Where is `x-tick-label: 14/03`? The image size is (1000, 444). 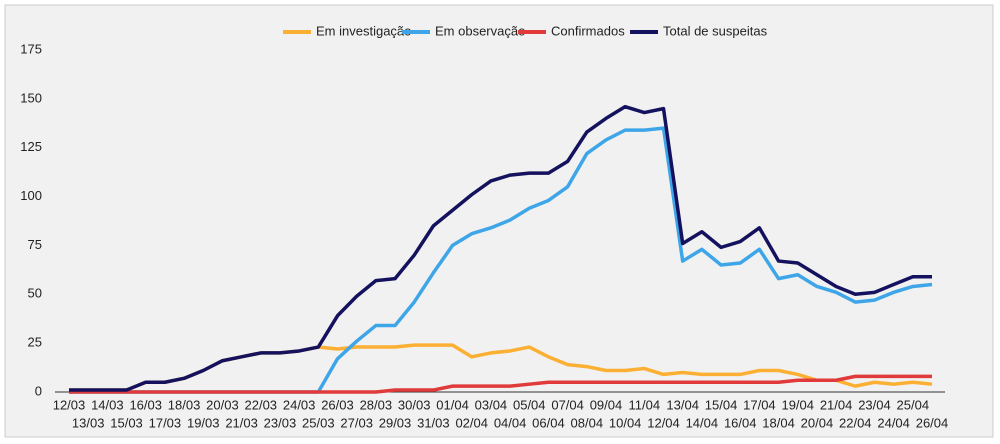
x-tick-label: 14/03 is located at coordinates (107, 404).